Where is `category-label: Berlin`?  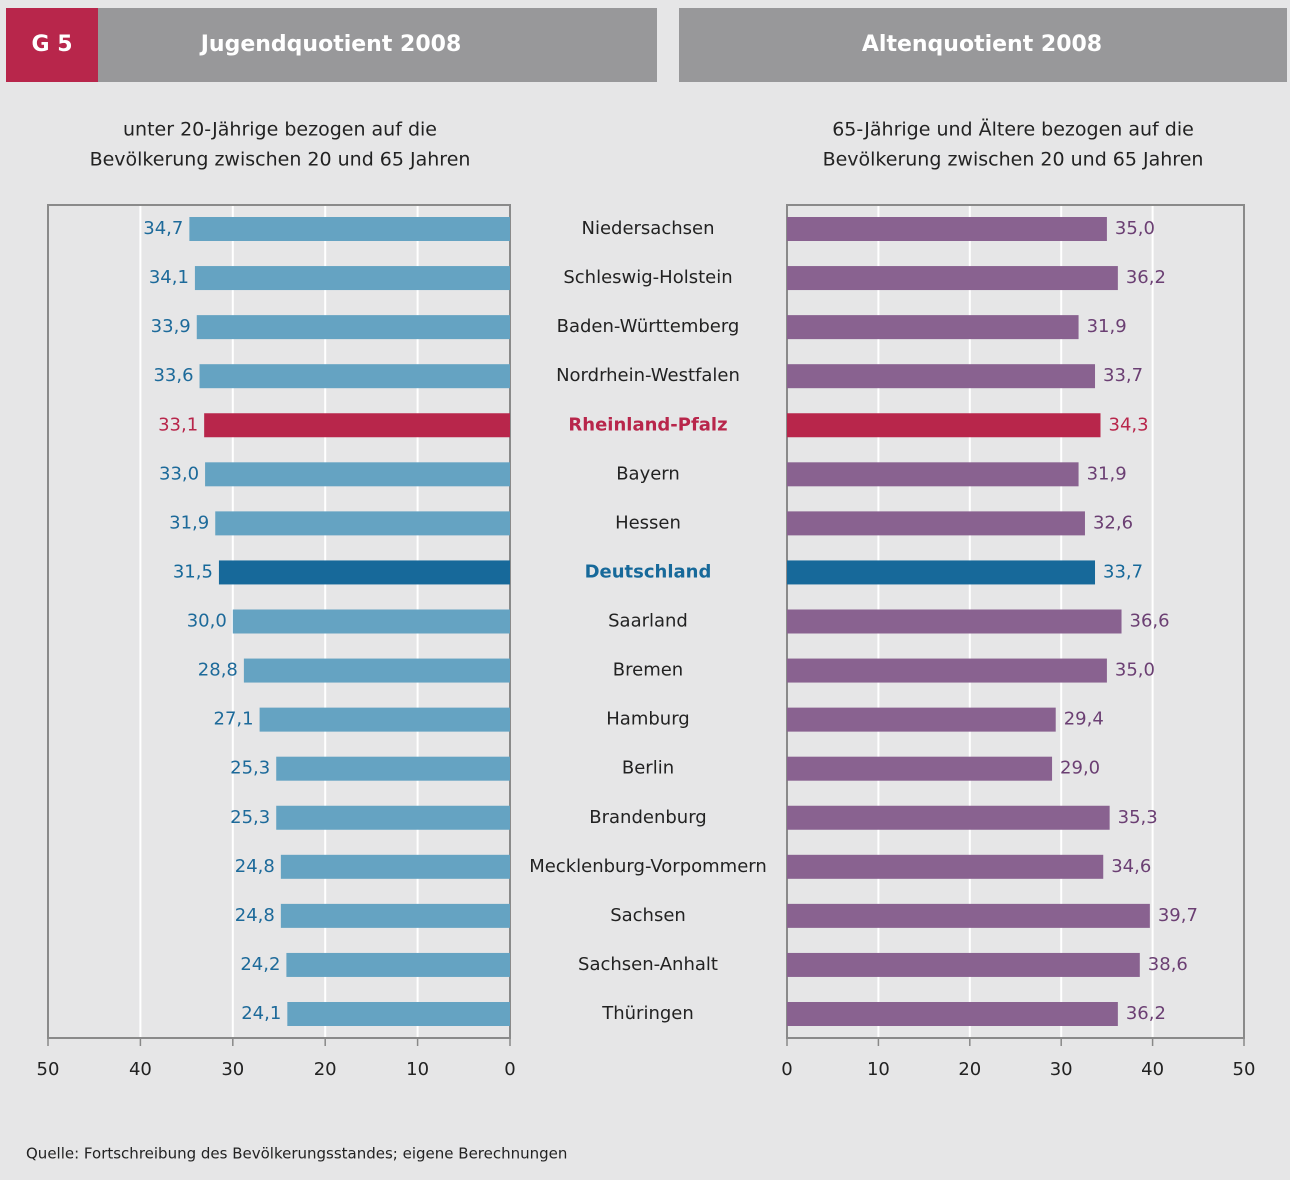
category-label: Berlin is located at coordinates (648, 768).